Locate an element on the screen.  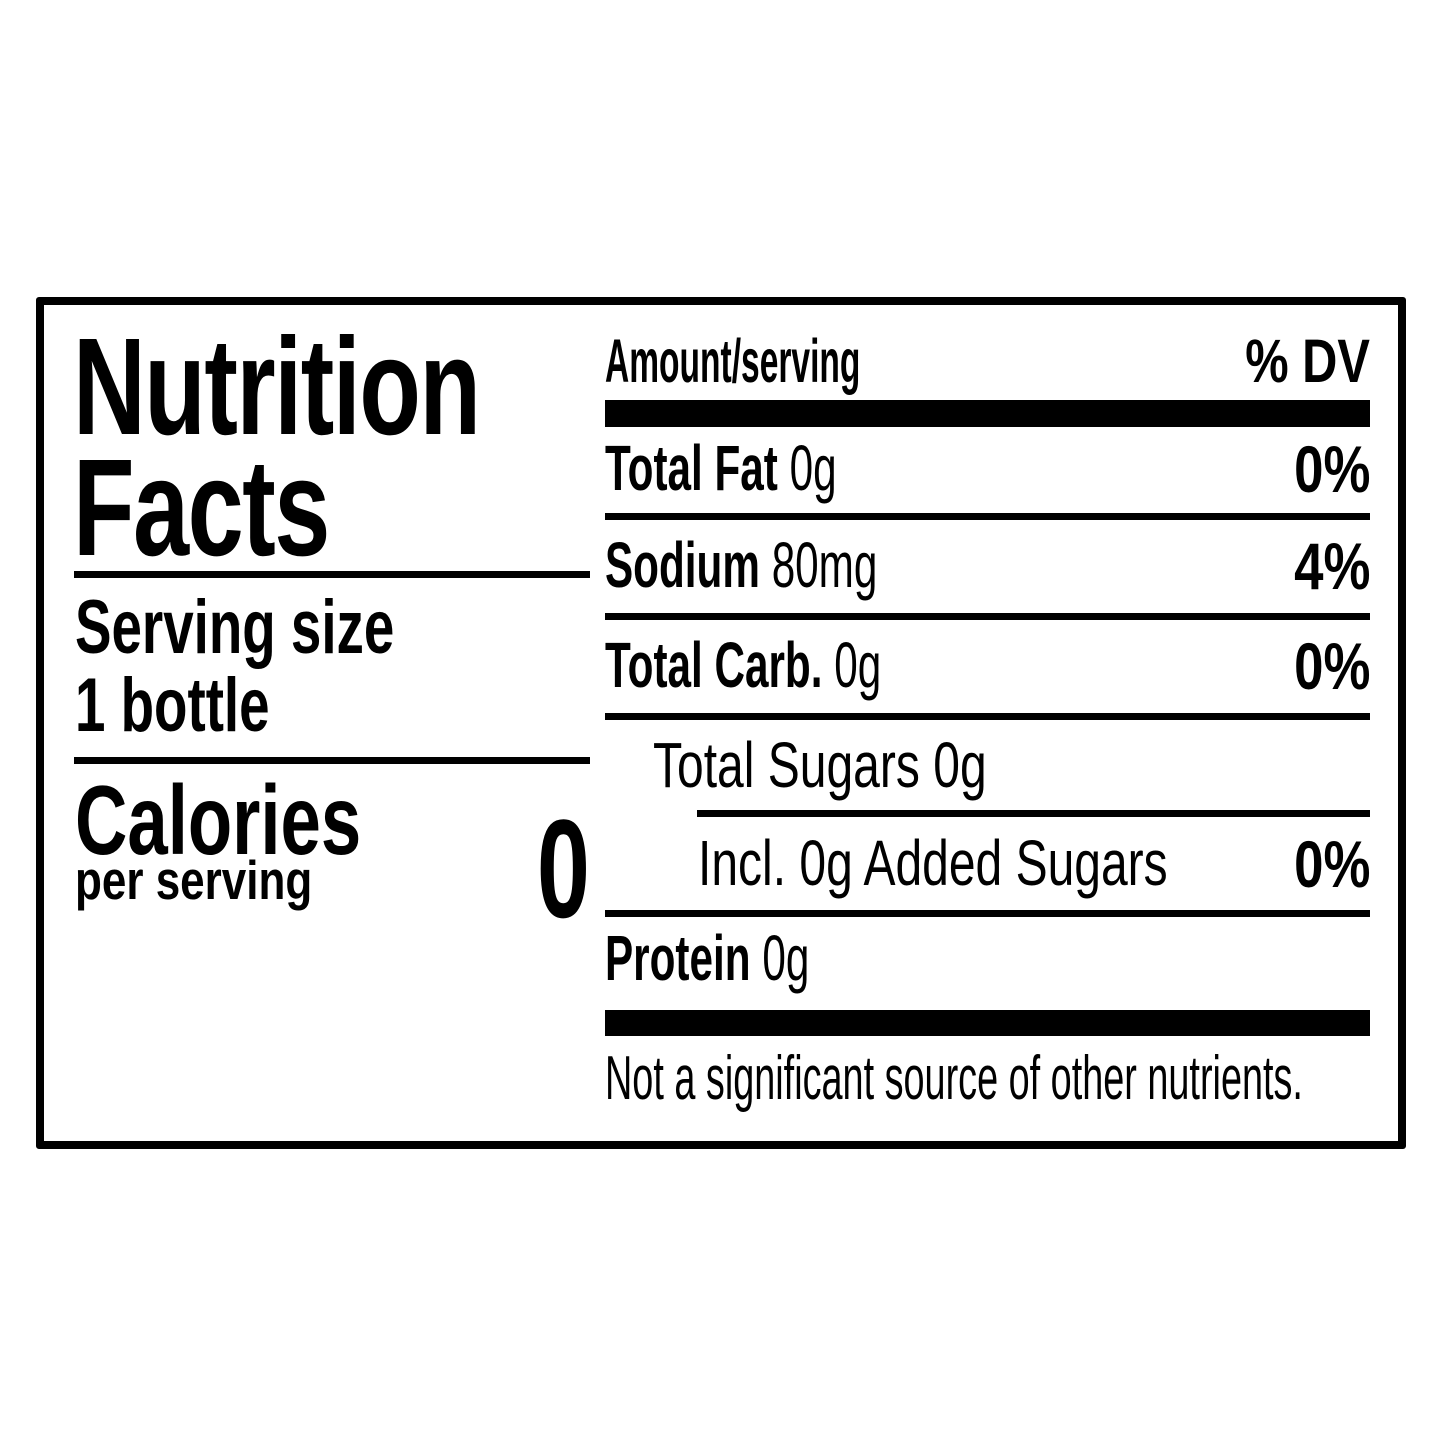
nutrient-name-total-sugars: Total Sugars is located at coordinates (786, 765).